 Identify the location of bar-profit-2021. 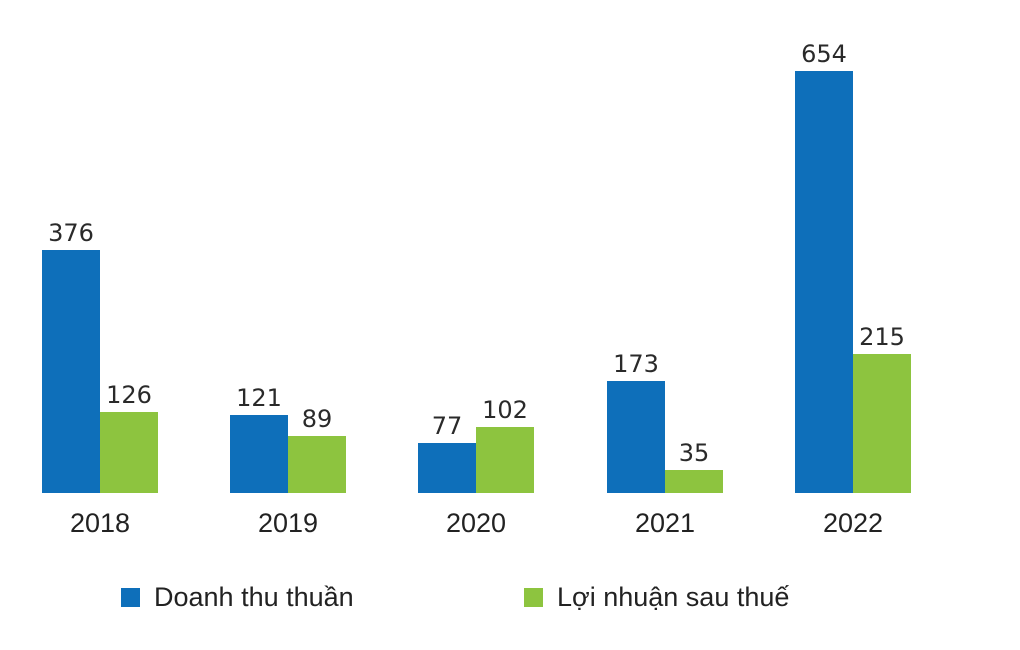
(694, 481).